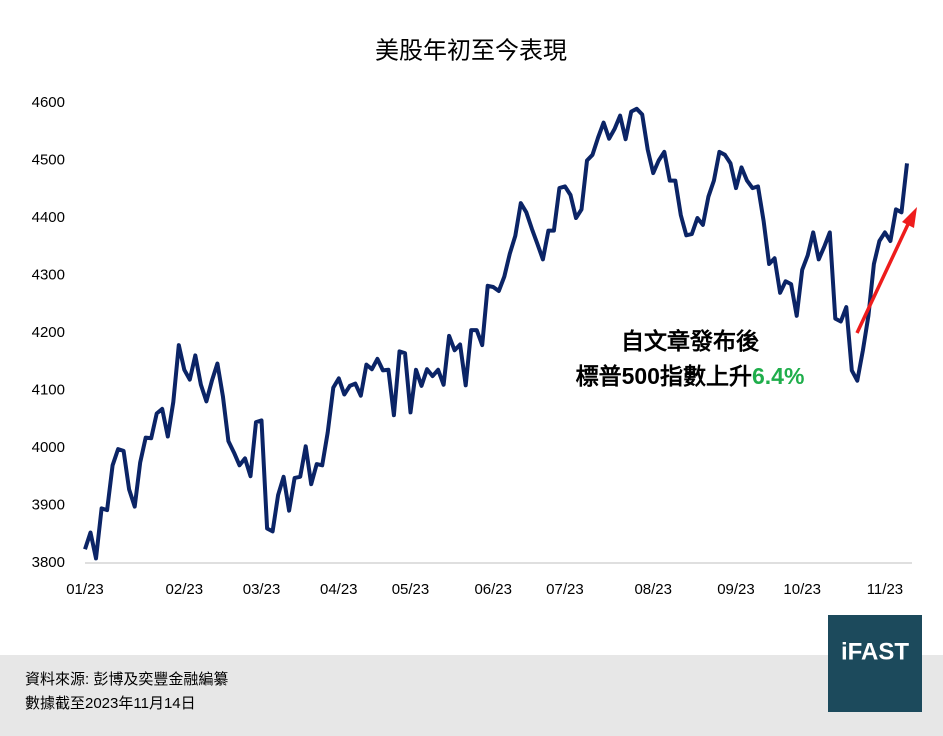 The image size is (943, 736). I want to click on y-tick-label: 3900, so click(48, 504).